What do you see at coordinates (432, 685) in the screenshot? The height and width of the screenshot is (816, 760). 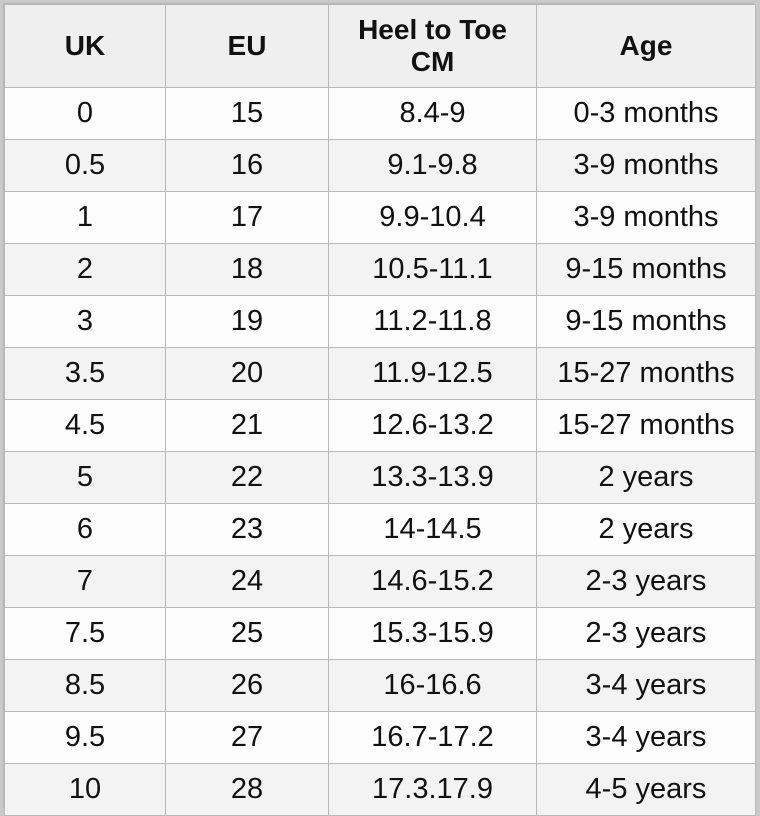 I see `cell-cm: 16-16.6` at bounding box center [432, 685].